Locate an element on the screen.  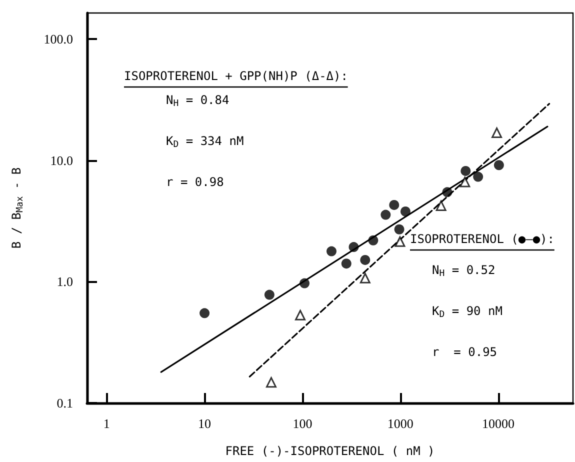
x-axis-title: FREE (-)-ISOPROTERENOL ( nM ) is located at coordinates (330, 451).